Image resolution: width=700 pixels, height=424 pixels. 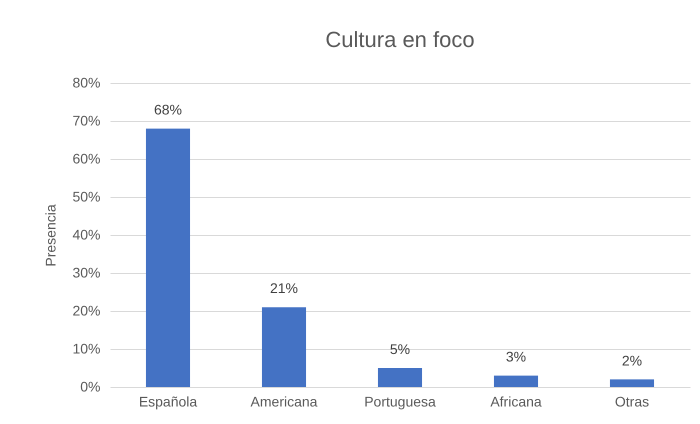 I want to click on y-axis-title: Presencia, so click(x=50, y=235).